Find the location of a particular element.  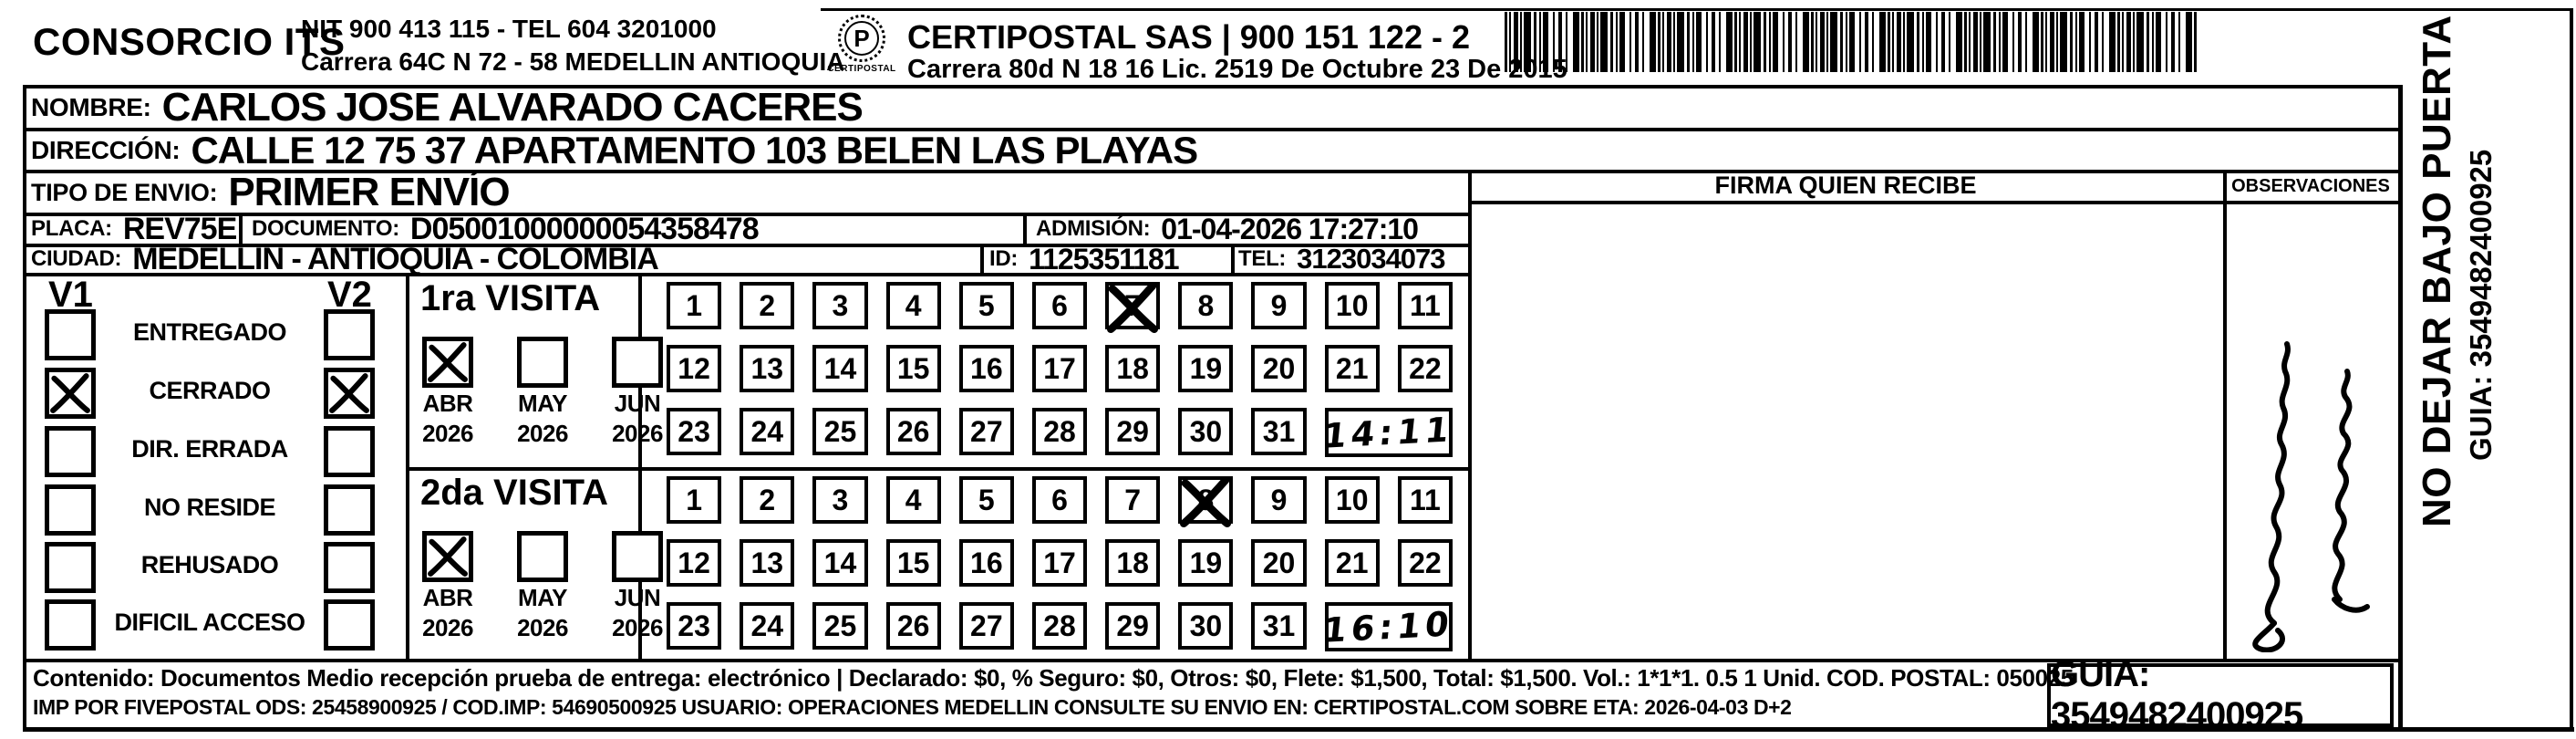

handwritten-time: 16:10 is located at coordinates (1388, 627).